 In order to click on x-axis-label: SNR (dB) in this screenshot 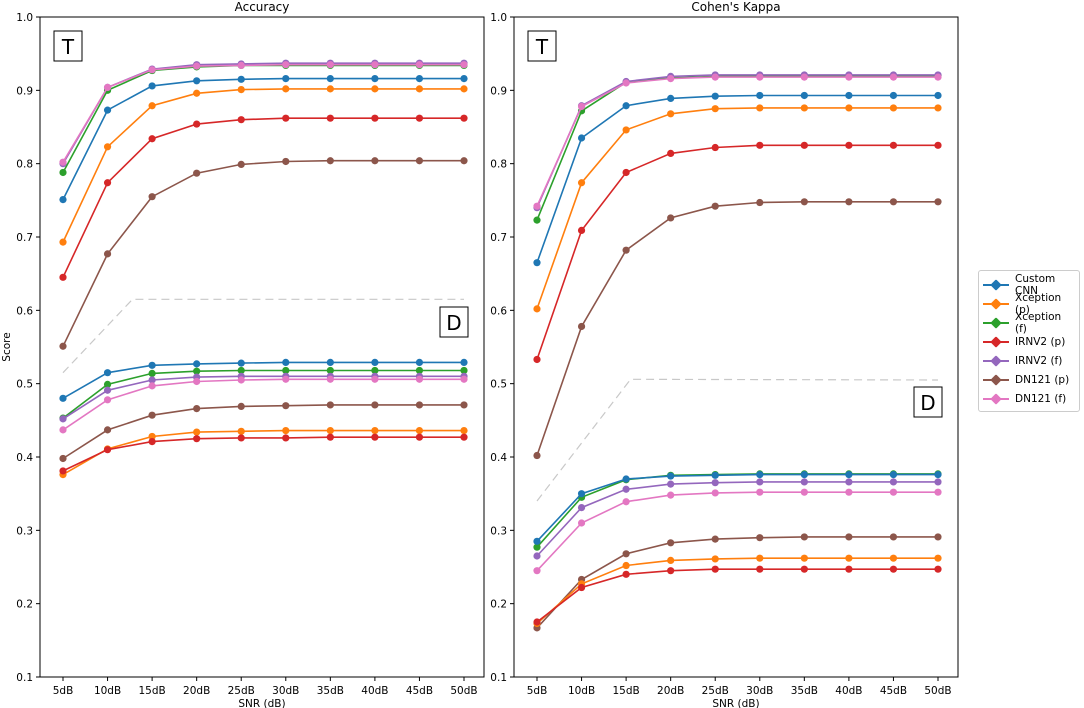, I will do `click(735, 703)`.